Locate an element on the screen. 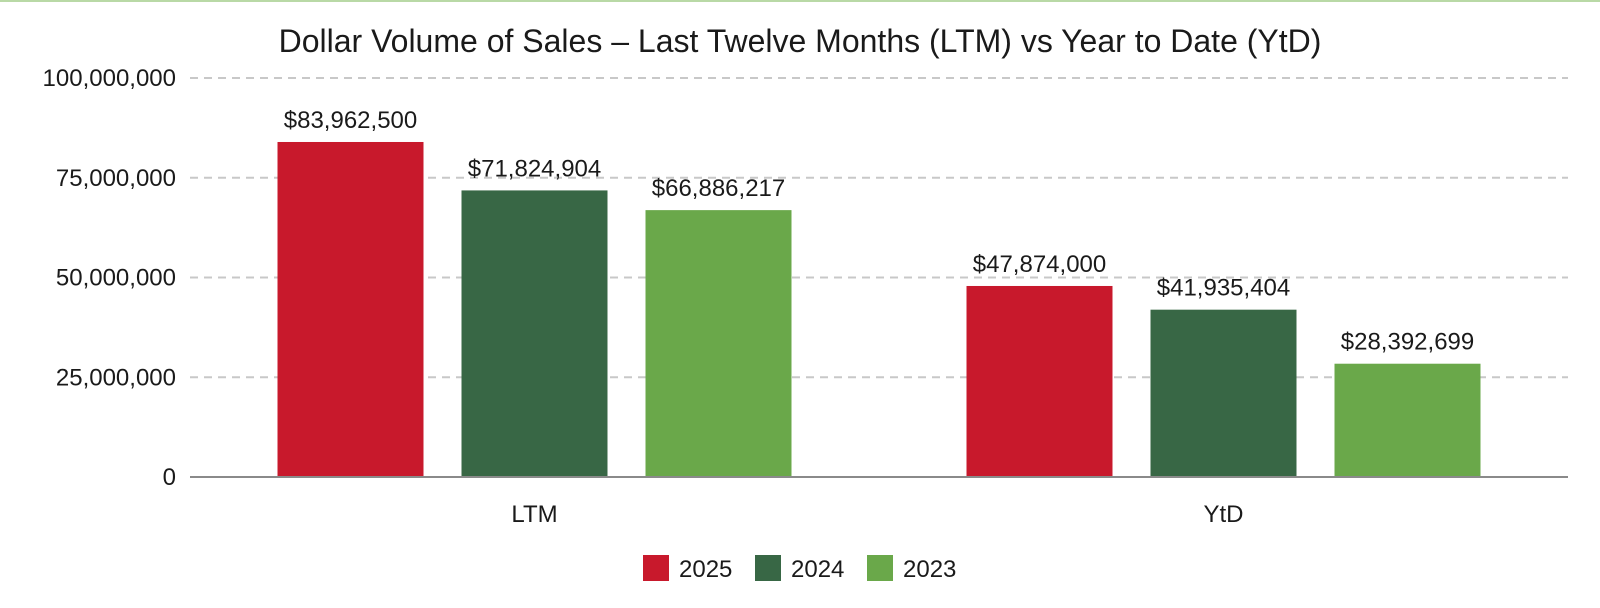 The image size is (1600, 608). data-label: $41,935,404 is located at coordinates (1223, 288).